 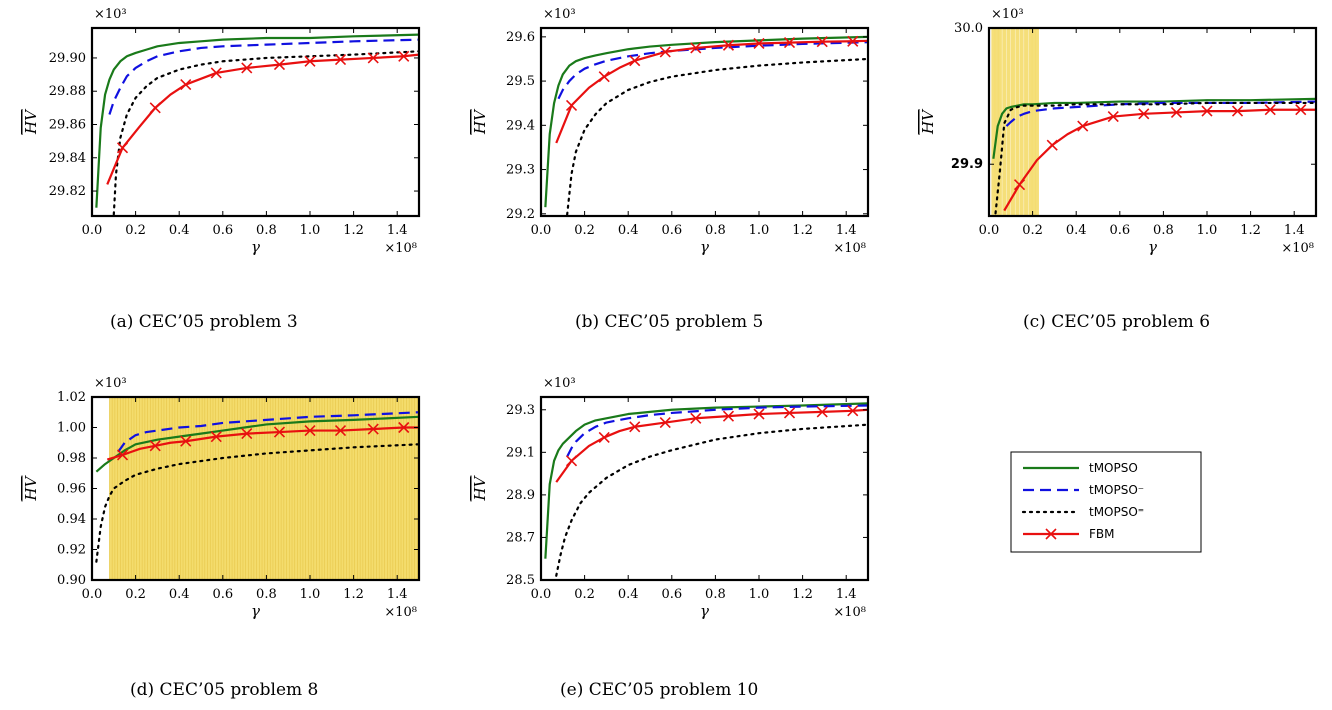 What do you see at coordinates (71, 550) in the screenshot?
I see `y-tick-label: 0.92` at bounding box center [71, 550].